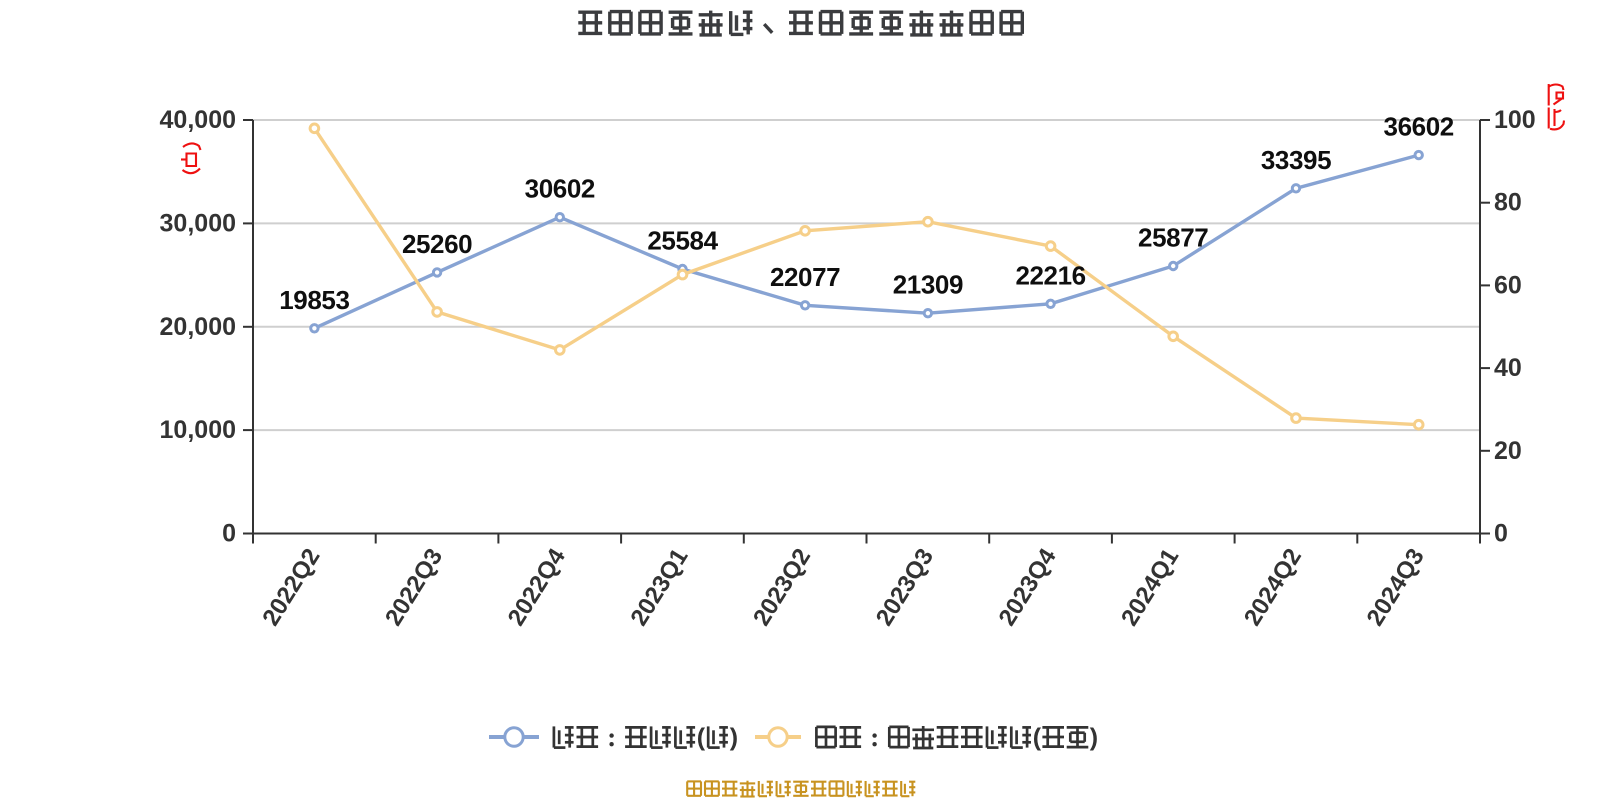 This screenshot has height=800, width=1600. I want to click on svg-text: 19853, so click(314, 300).